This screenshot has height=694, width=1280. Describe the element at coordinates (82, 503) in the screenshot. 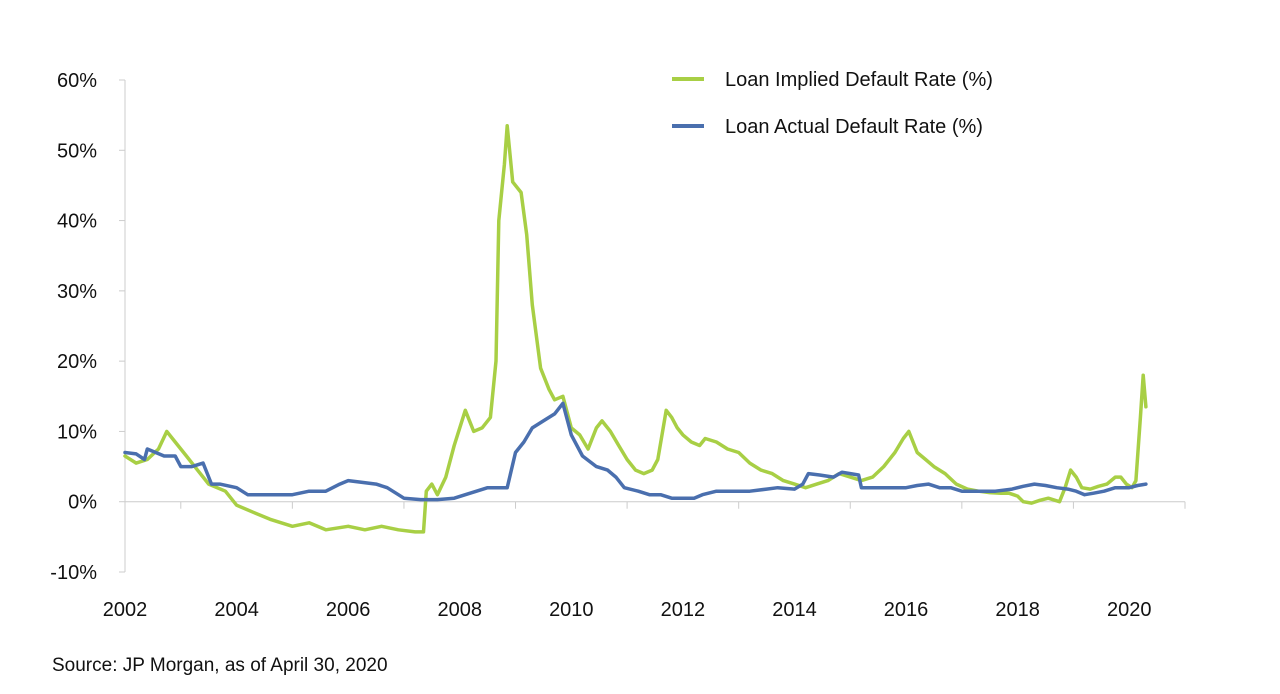

I see `y-tick-label: 0%` at that location.